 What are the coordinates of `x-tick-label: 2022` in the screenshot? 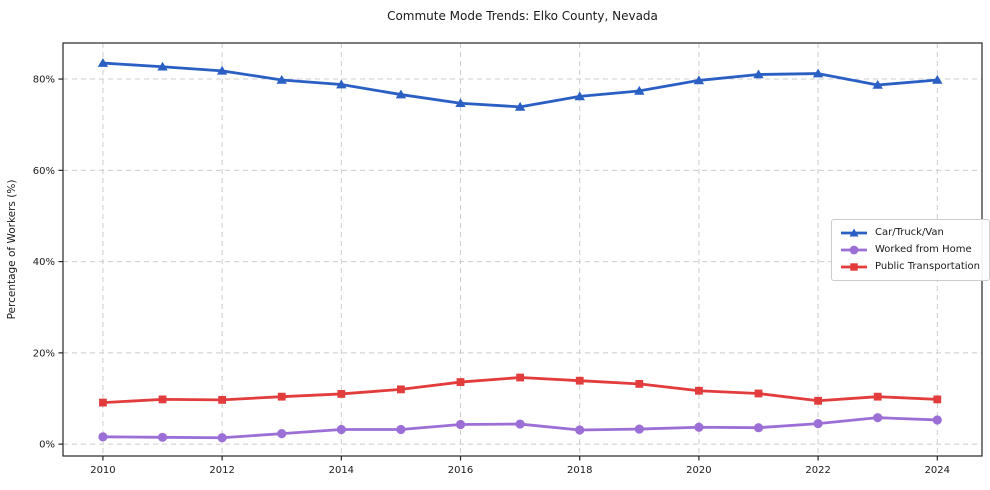 It's located at (817, 470).